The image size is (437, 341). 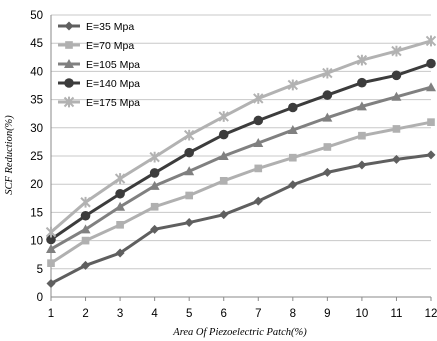 I want to click on legend-label: E=70 Mpa, so click(x=110, y=46).